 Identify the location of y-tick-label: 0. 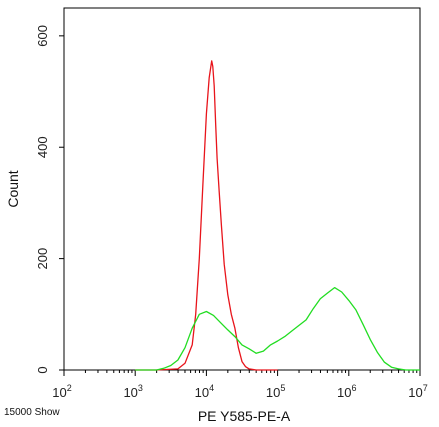
(42, 369).